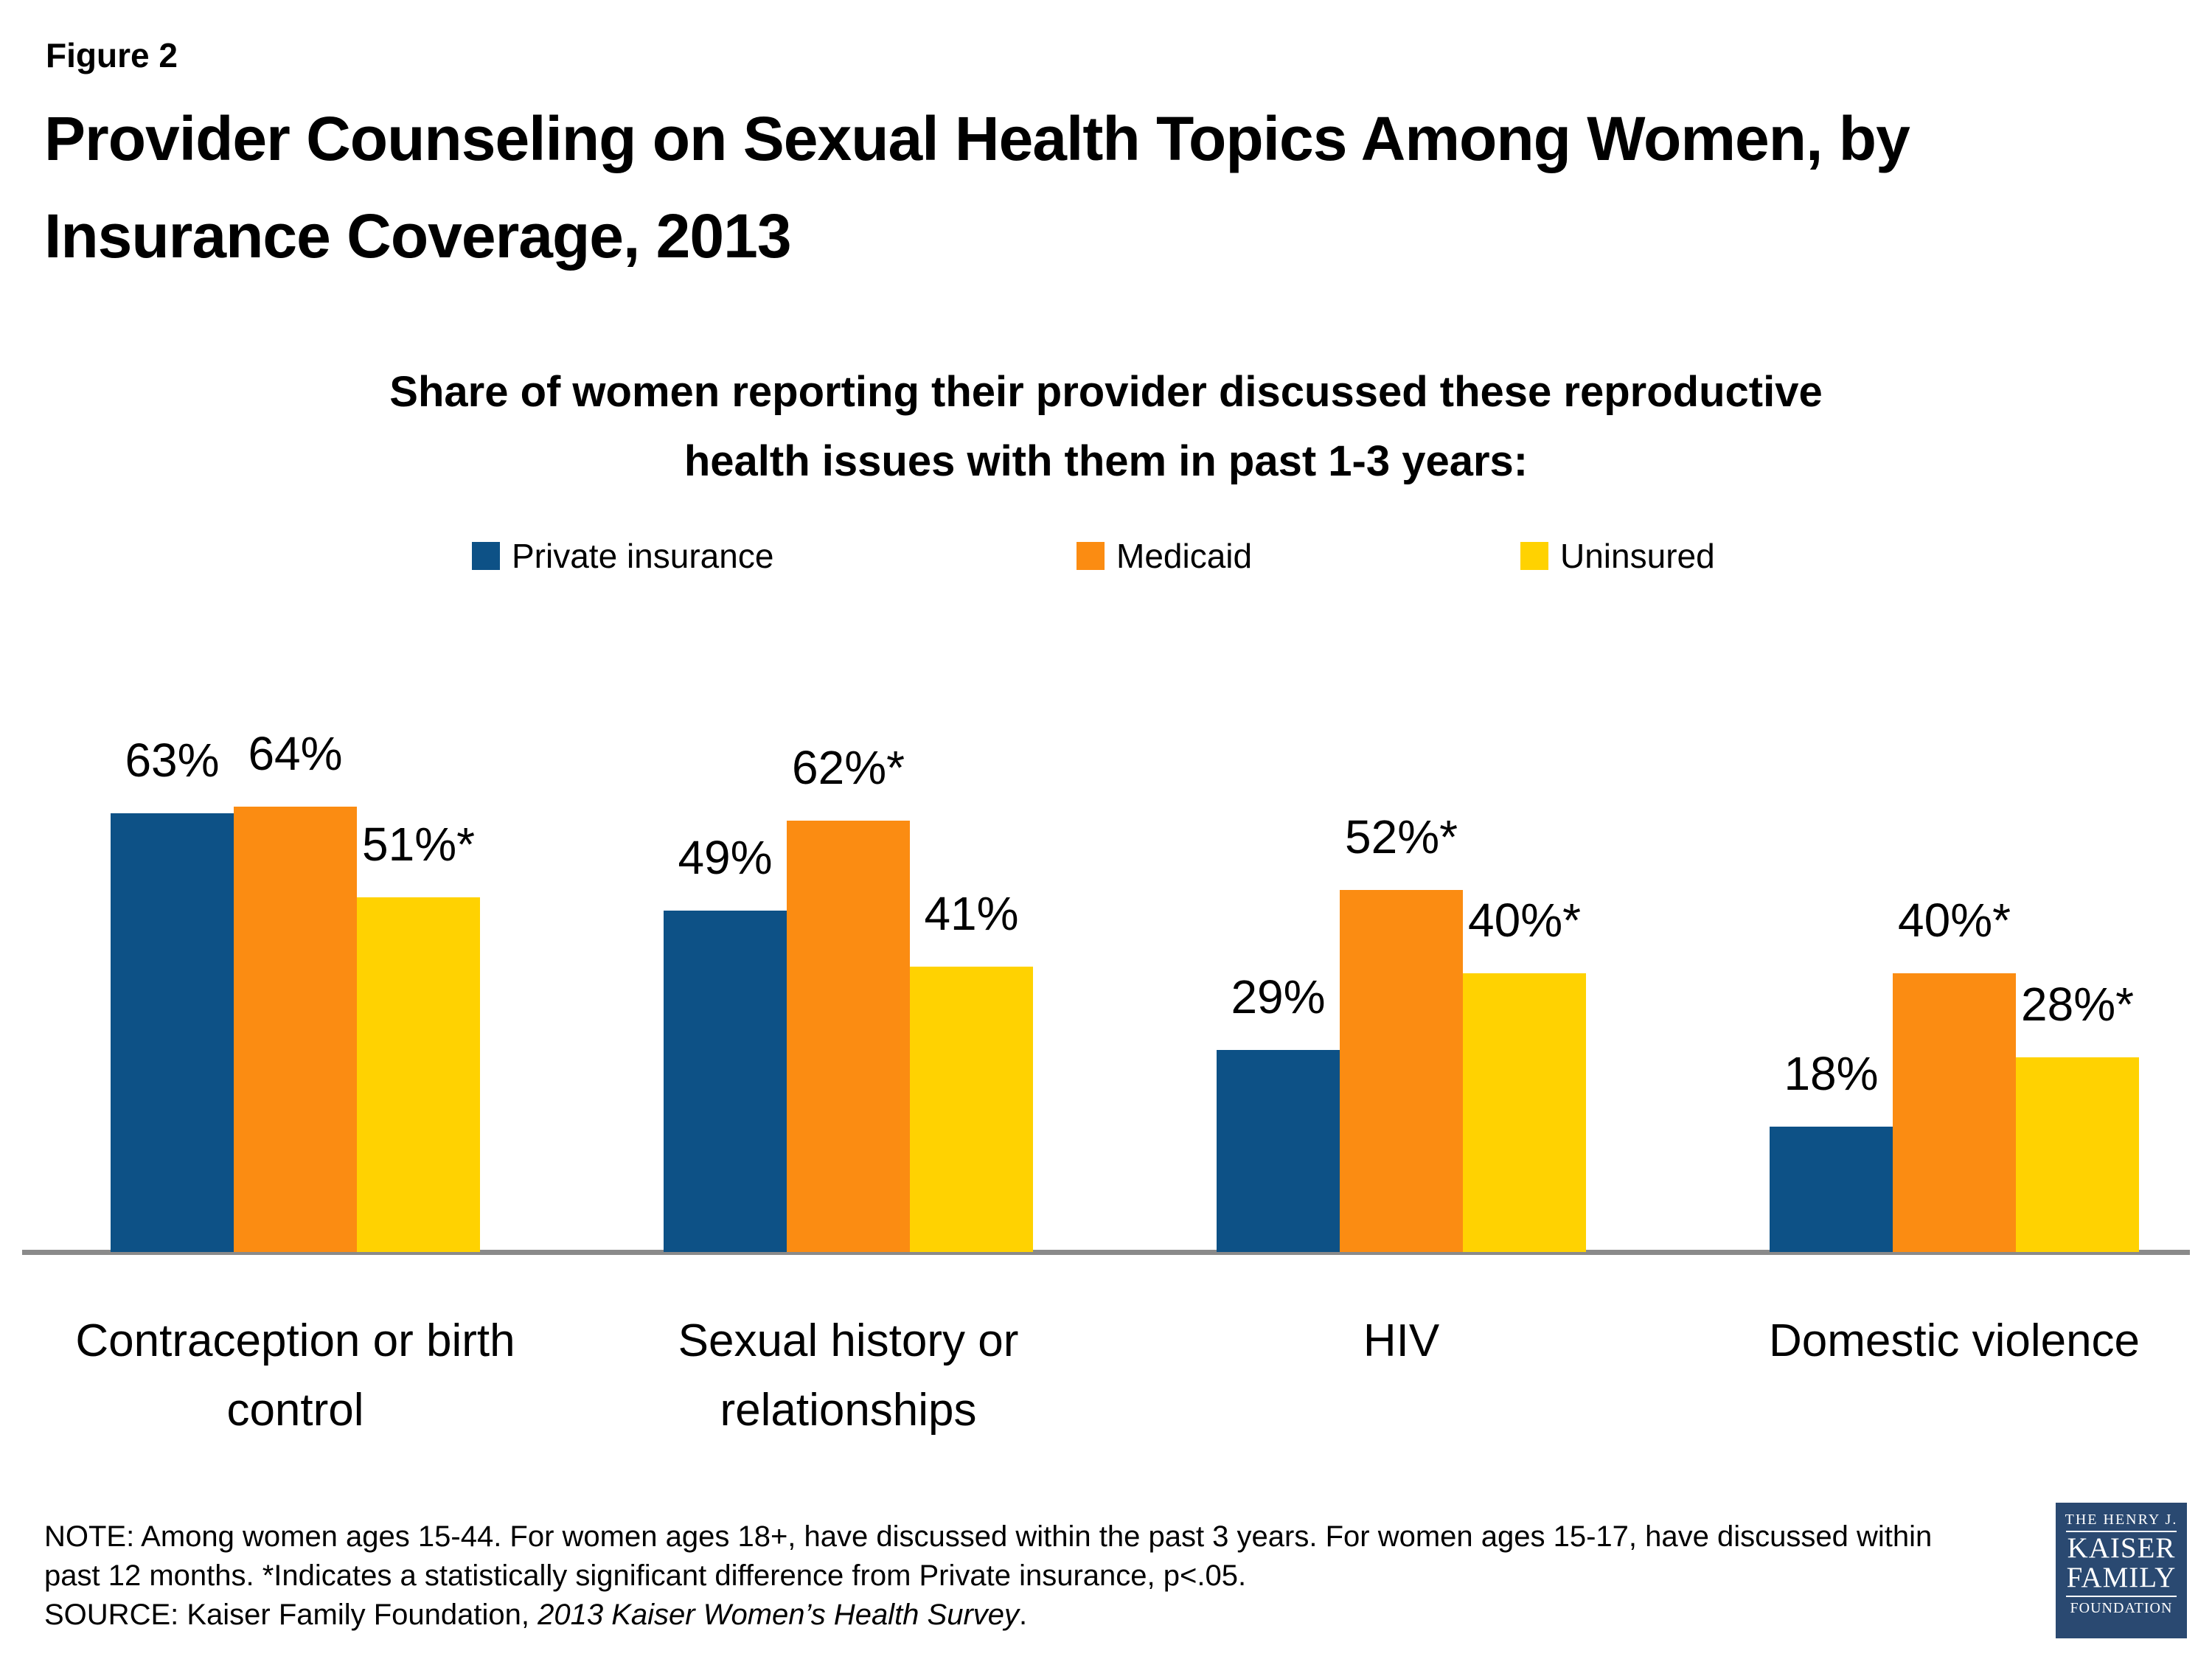 This screenshot has height=1659, width=2212. Describe the element at coordinates (1278, 996) in the screenshot. I see `value-label-private-insurance-hiv: 29%` at that location.